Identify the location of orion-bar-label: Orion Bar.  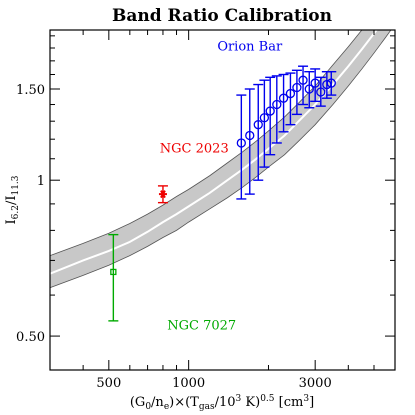
(250, 47).